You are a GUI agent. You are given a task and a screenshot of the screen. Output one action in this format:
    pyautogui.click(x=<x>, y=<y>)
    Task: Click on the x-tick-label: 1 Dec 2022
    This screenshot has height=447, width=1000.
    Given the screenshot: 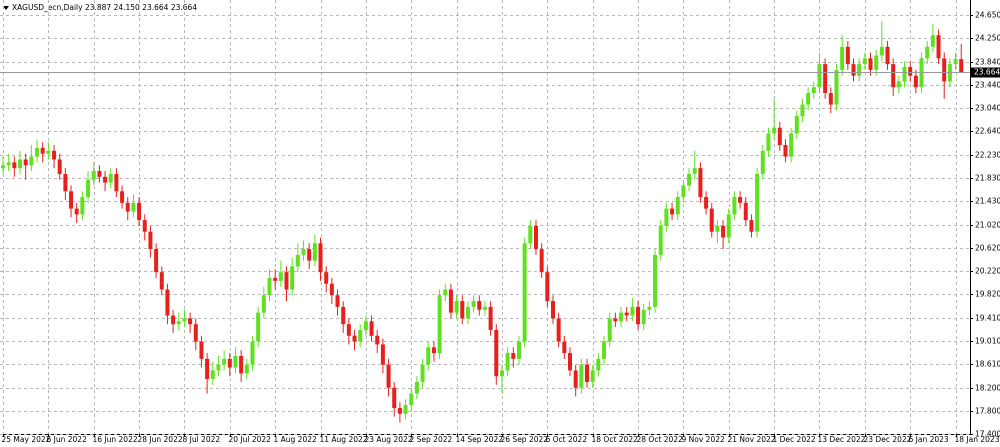 What is the action you would take?
    pyautogui.click(x=794, y=439)
    